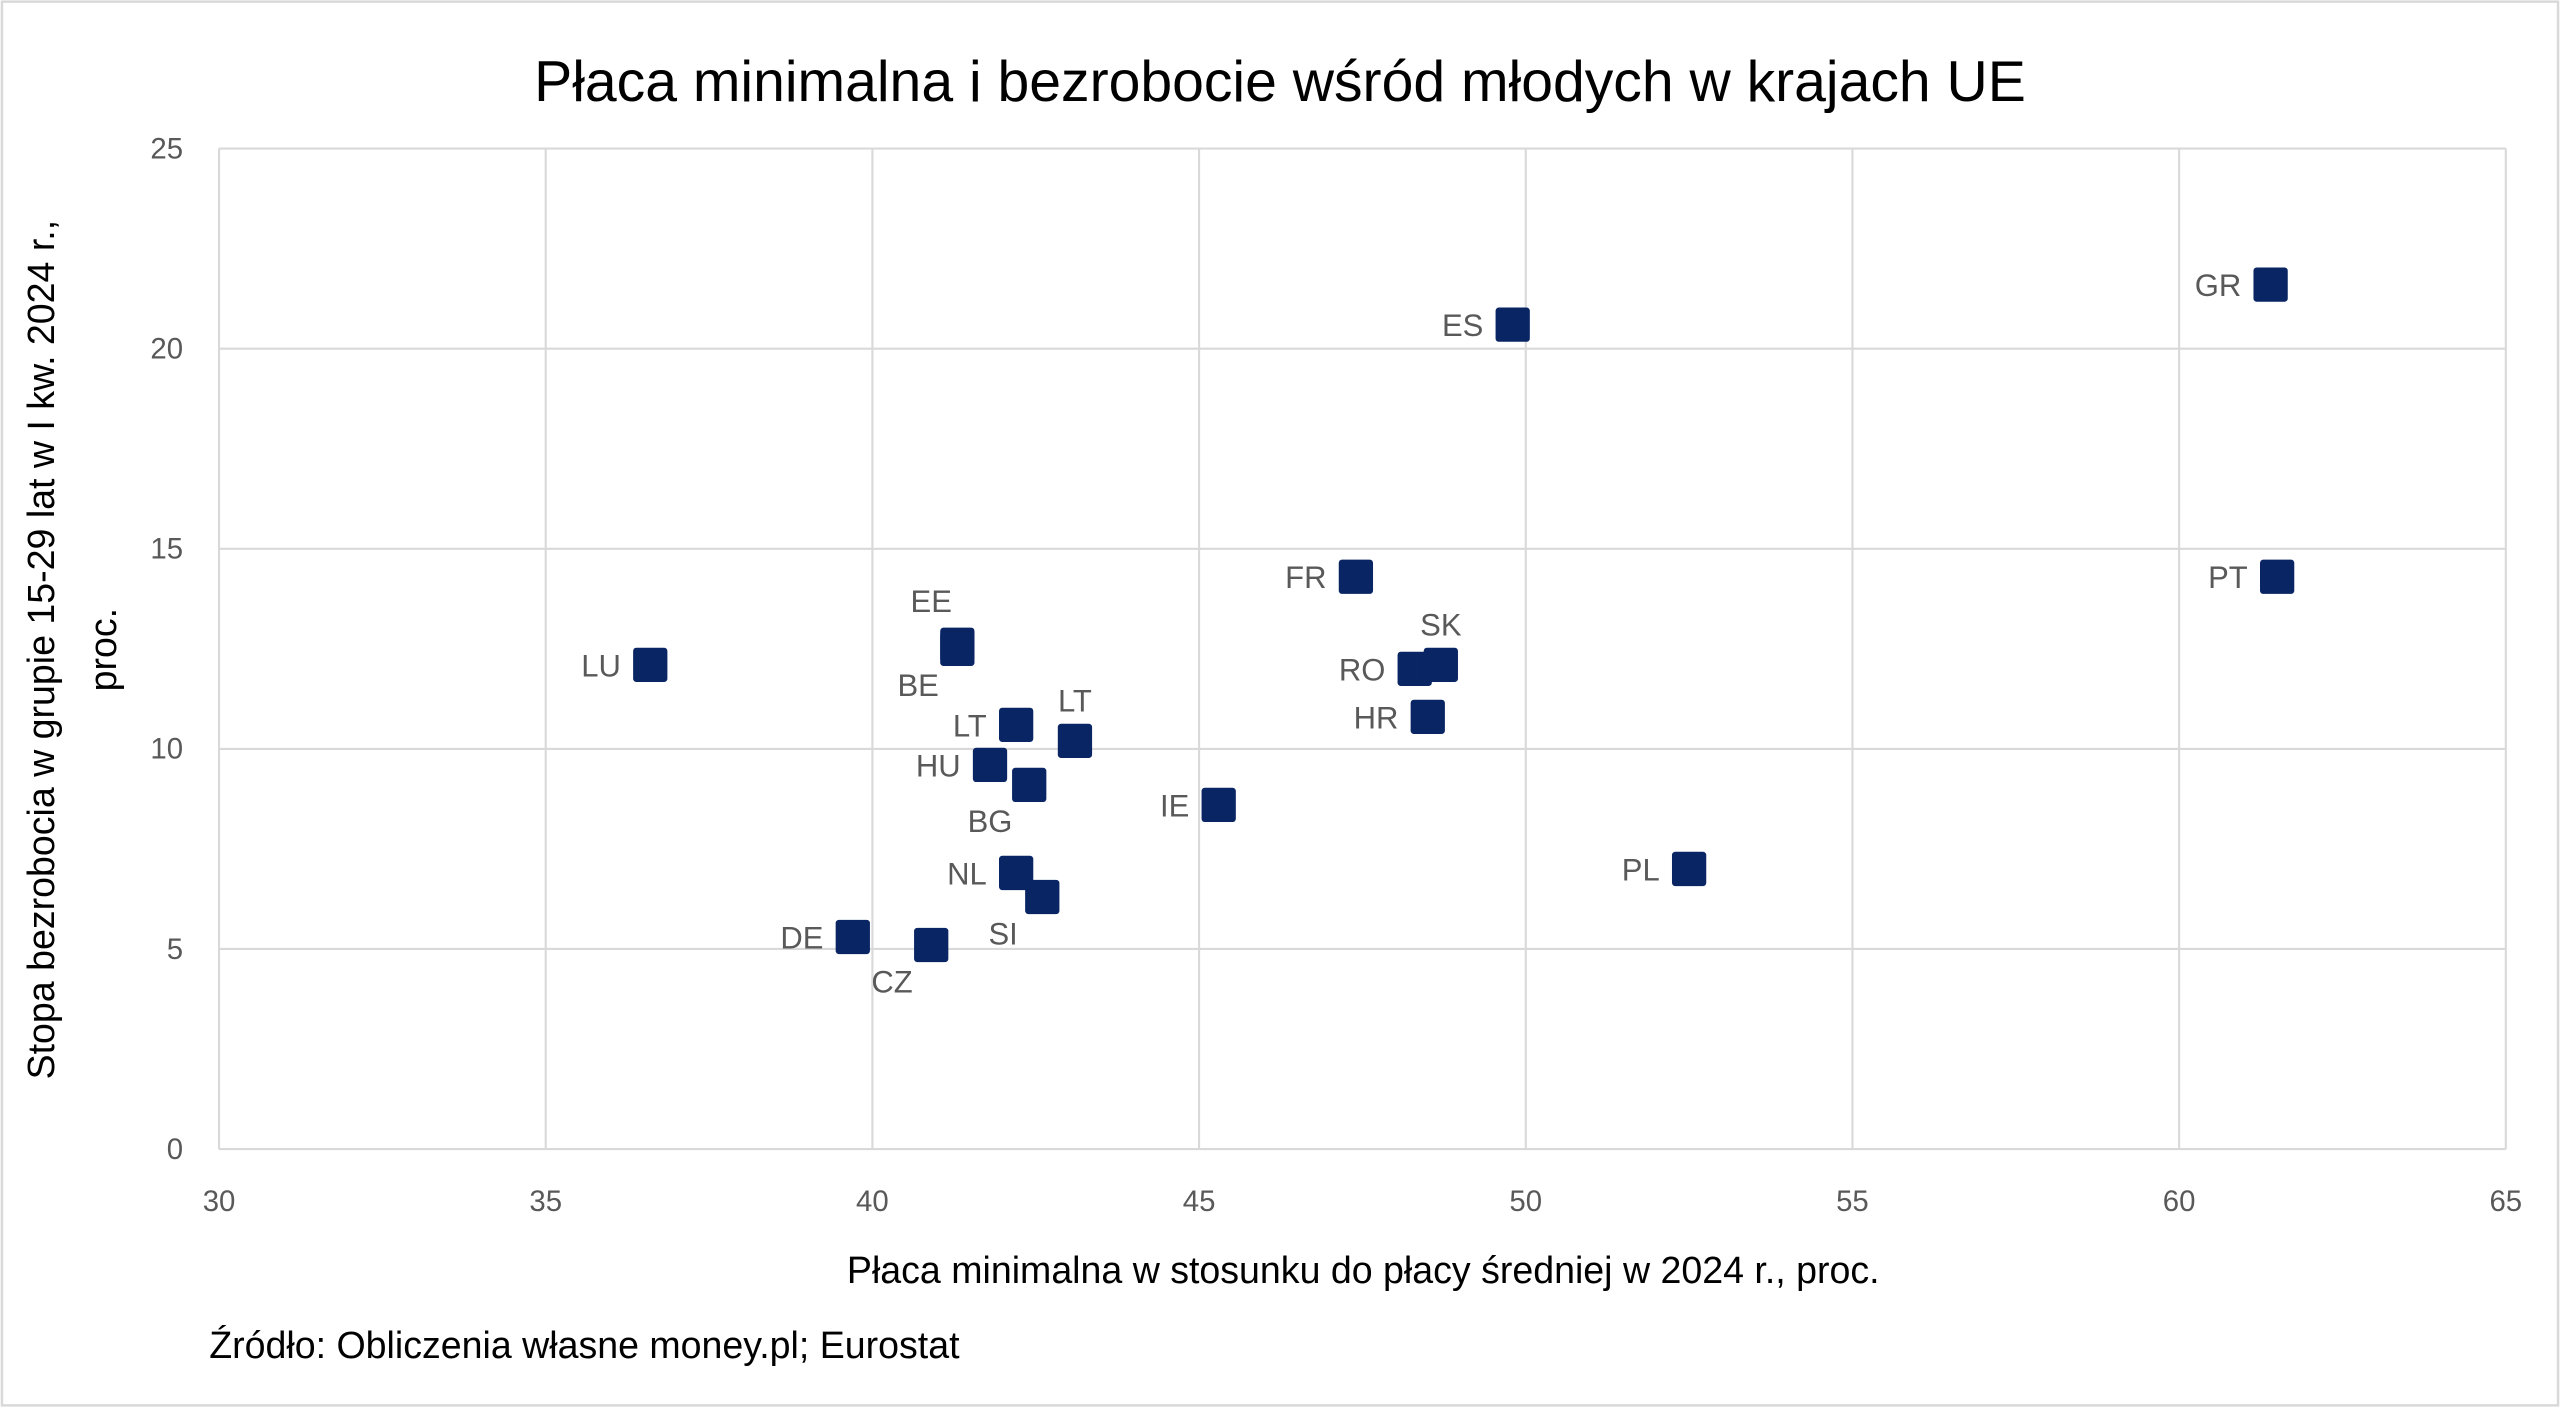 The image size is (2560, 1407). Describe the element at coordinates (1852, 1201) in the screenshot. I see `x-tick-label: 55` at that location.